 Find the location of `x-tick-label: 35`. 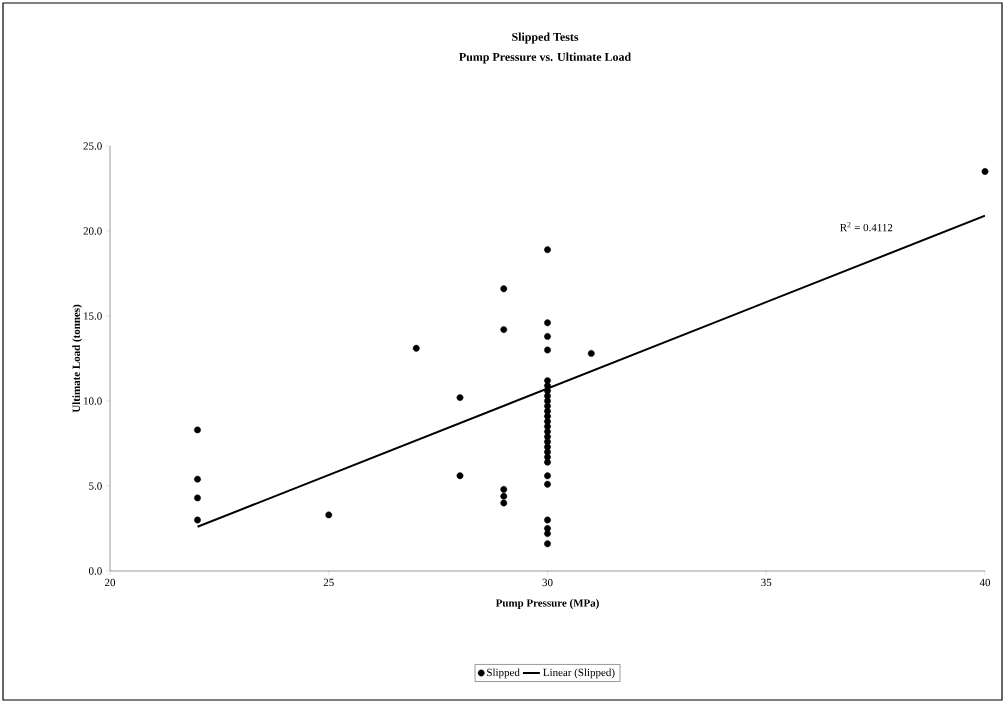

x-tick-label: 35 is located at coordinates (766, 582).